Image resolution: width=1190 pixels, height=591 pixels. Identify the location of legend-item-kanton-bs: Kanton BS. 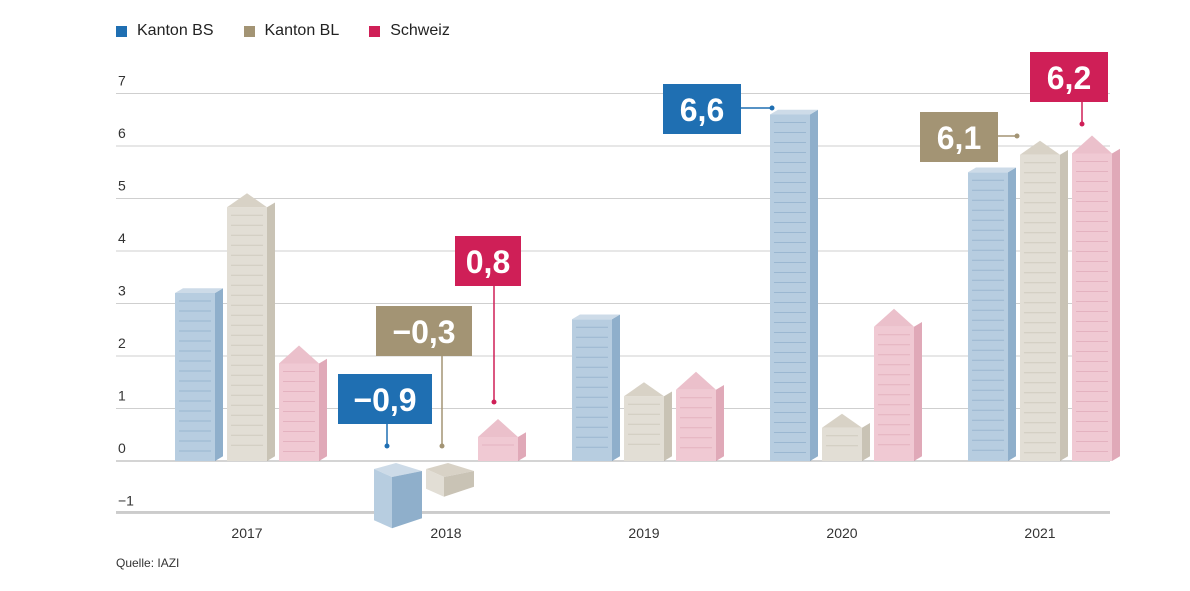
(165, 31).